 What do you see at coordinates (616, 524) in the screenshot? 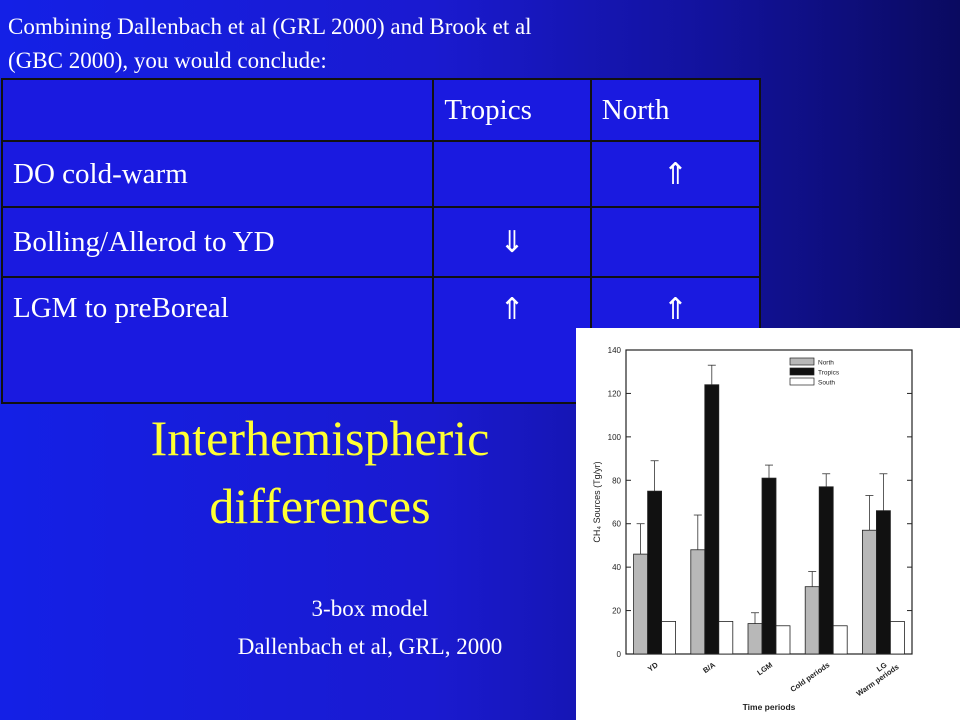
I see `y-tick-label: 60` at bounding box center [616, 524].